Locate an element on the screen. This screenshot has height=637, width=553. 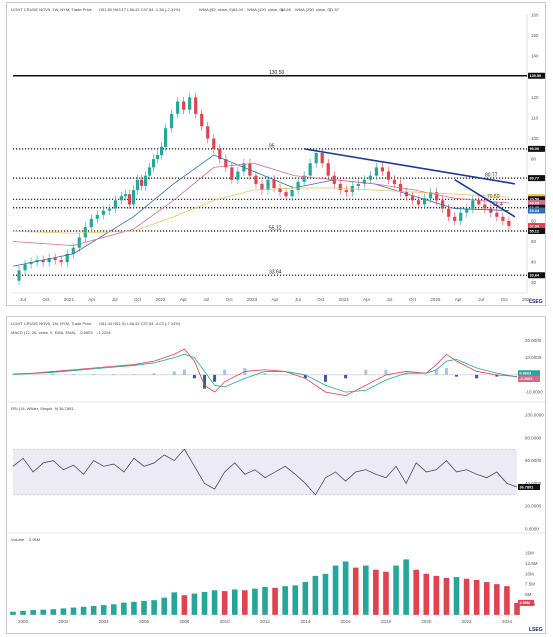
price-tick-8: 110 is located at coordinates (535, 117).